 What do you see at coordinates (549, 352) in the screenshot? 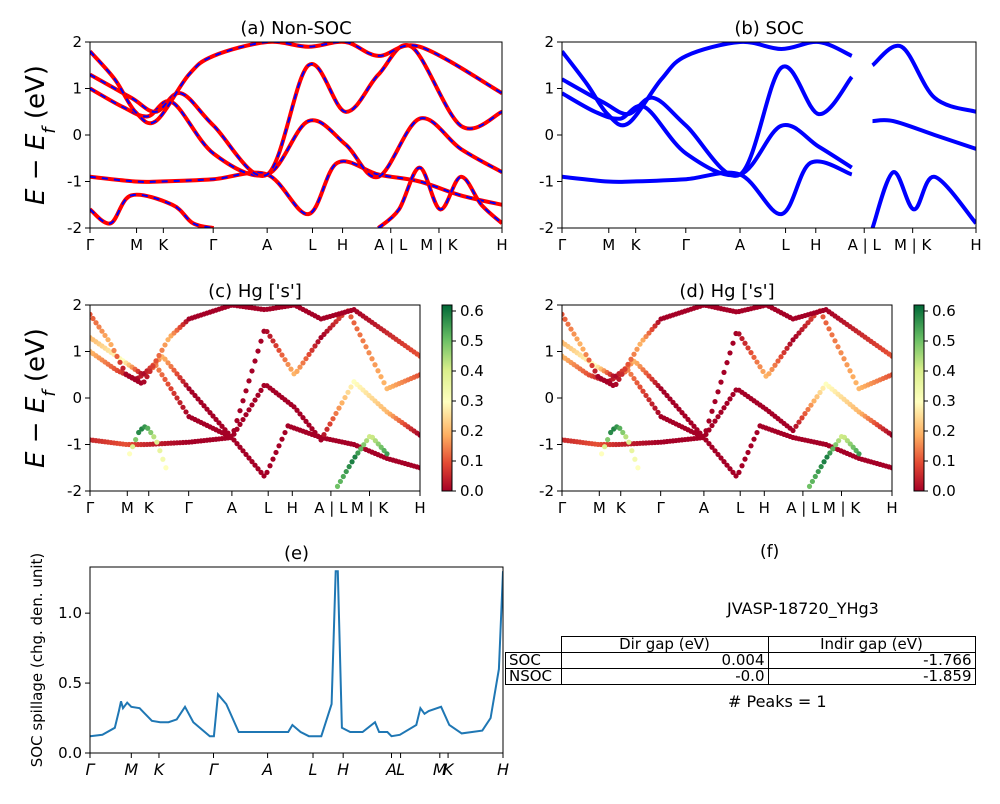
I see `y-tick-label: 1` at bounding box center [549, 352].